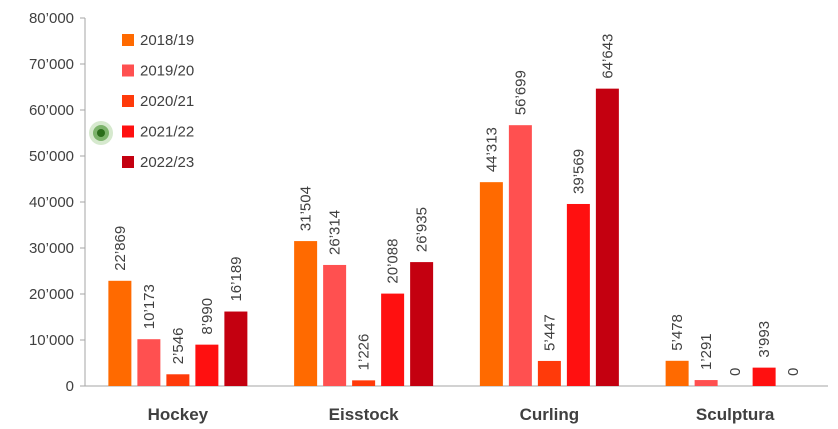  What do you see at coordinates (364, 414) in the screenshot?
I see `category-label: Eisstock` at bounding box center [364, 414].